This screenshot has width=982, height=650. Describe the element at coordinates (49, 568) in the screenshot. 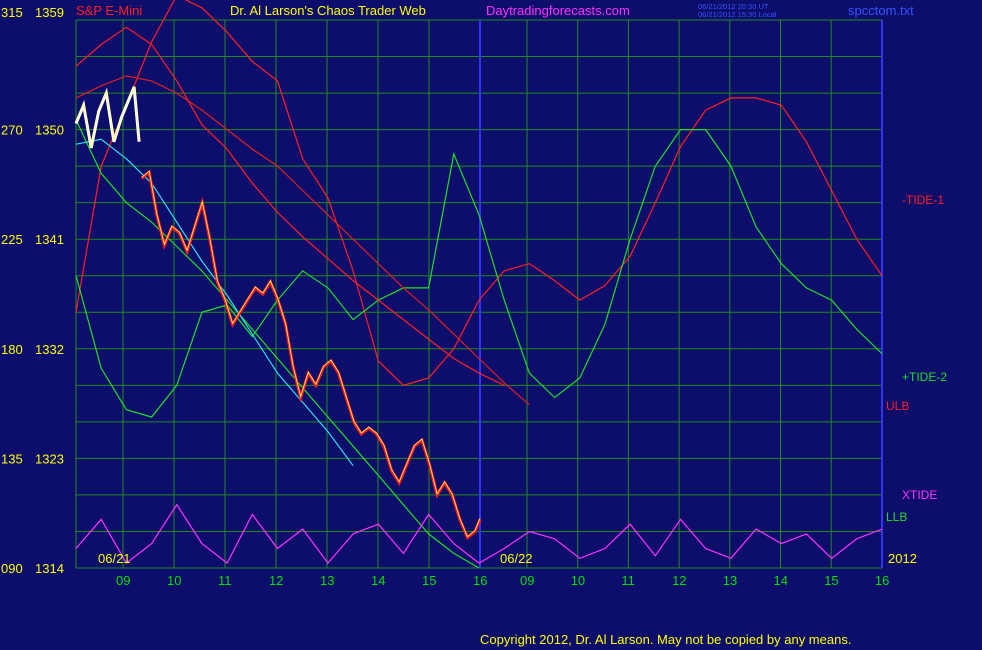

I see `y-axis-price-label: 1314` at that location.